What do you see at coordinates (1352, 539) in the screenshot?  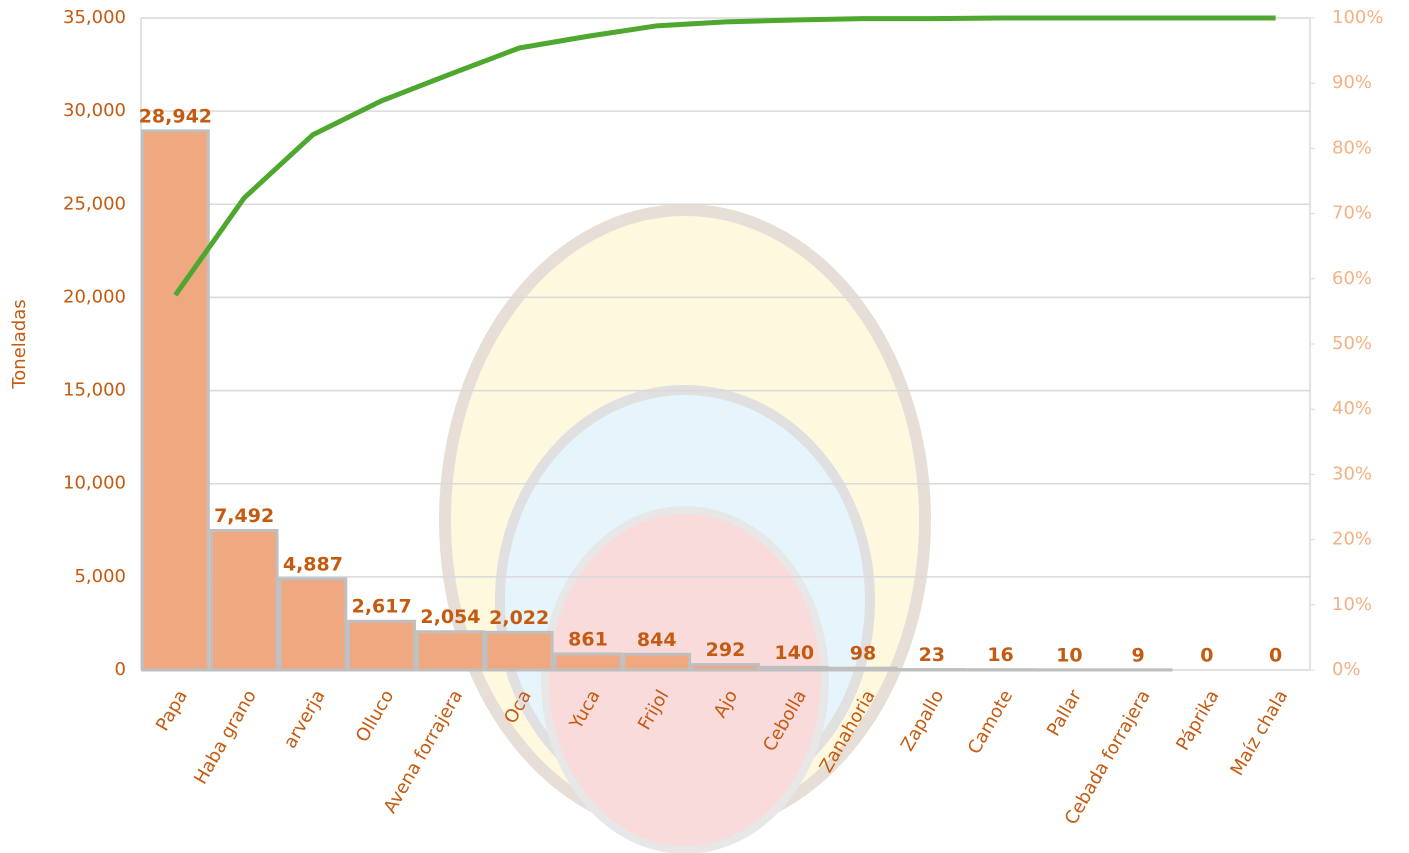 I see `y2-tick-label: 20%` at bounding box center [1352, 539].